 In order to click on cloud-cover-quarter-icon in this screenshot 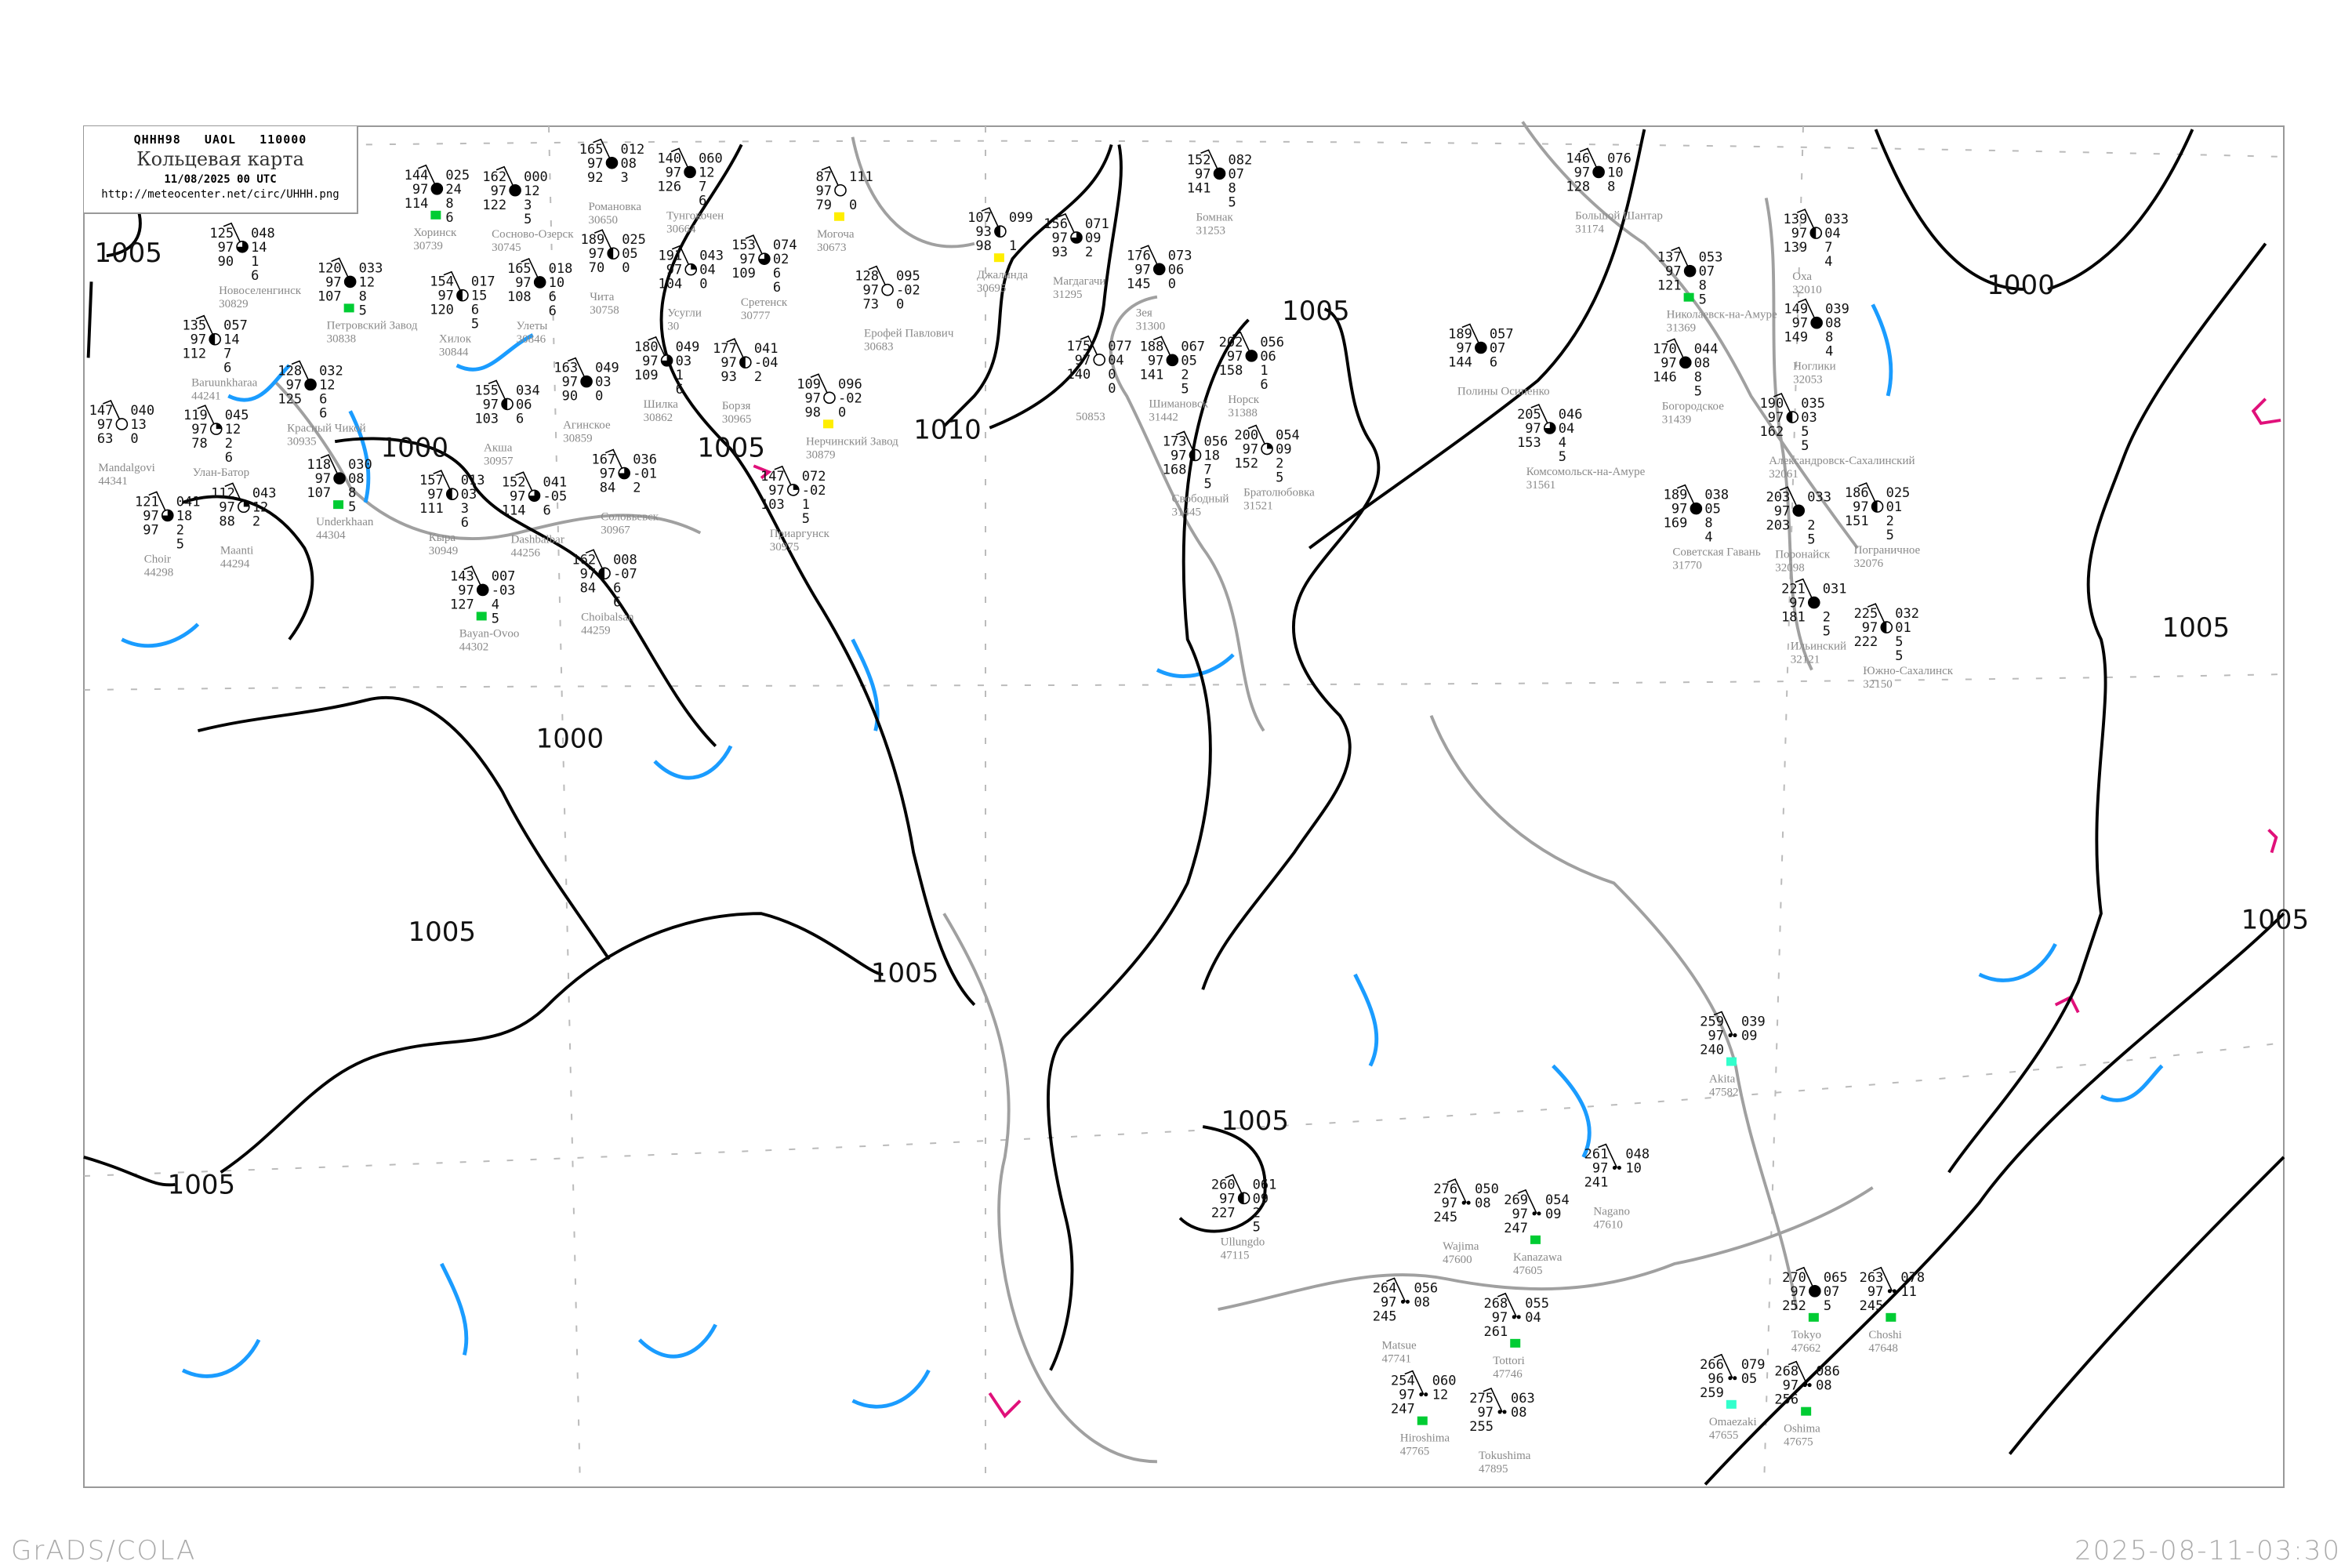, I will do `click(1267, 449)`.